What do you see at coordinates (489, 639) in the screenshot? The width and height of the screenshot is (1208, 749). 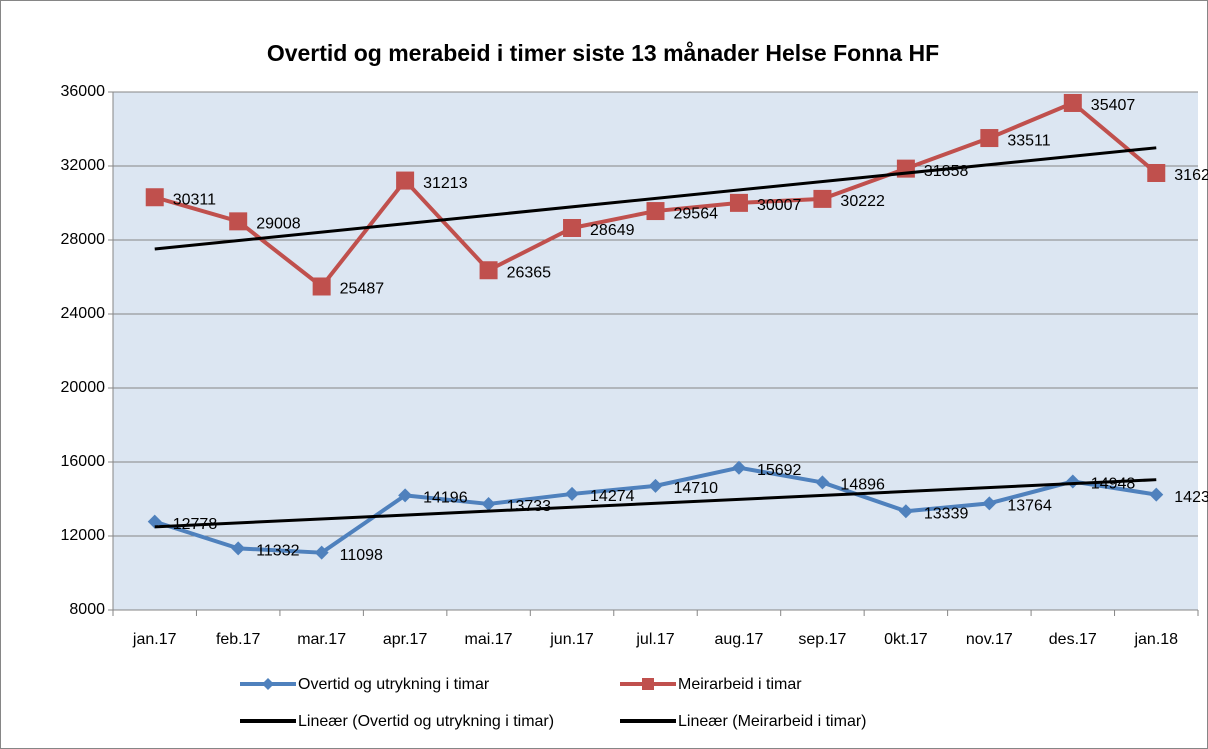 I see `x-tick-label: mai.17` at bounding box center [489, 639].